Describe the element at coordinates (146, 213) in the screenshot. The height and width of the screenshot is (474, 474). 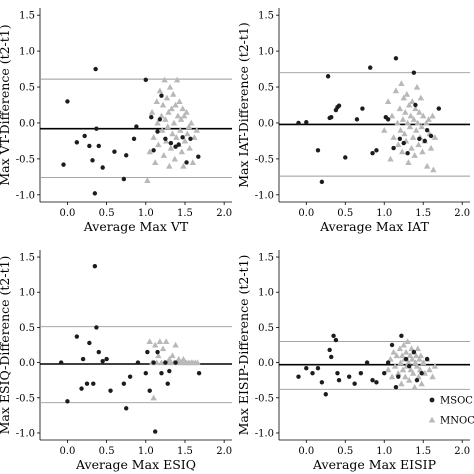
I see `x-tick-label: 1.0` at that location.